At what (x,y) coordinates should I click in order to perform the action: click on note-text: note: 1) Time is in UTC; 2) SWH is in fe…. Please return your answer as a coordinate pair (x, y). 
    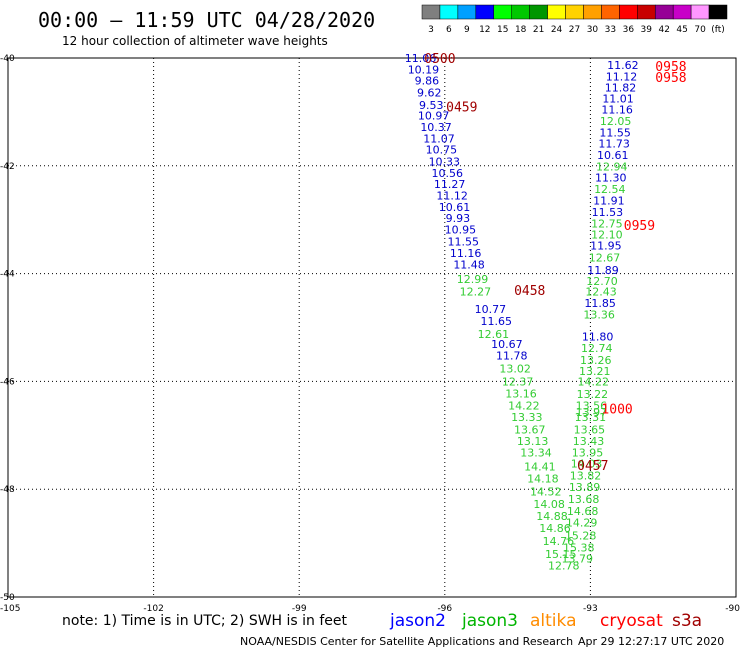
    Looking at the image, I should click on (205, 621).